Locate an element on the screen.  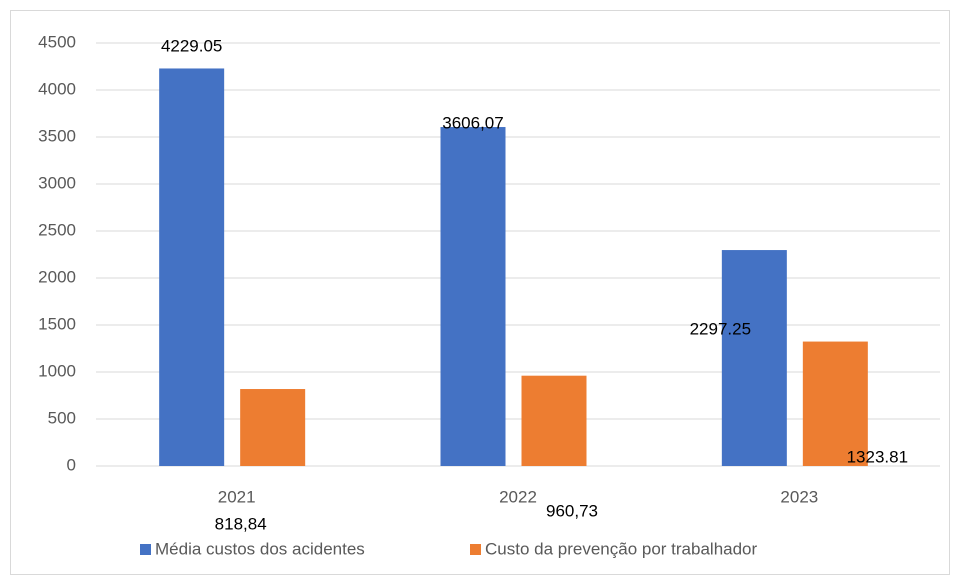
y-tick-label: 1500 is located at coordinates (57, 323).